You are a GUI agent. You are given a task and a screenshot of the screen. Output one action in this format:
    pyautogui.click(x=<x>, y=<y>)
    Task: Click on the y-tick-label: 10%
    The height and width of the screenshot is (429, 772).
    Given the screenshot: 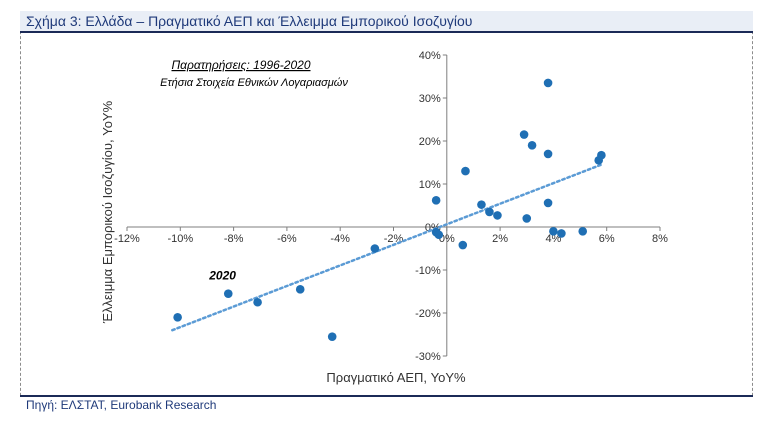 What is the action you would take?
    pyautogui.click(x=430, y=185)
    